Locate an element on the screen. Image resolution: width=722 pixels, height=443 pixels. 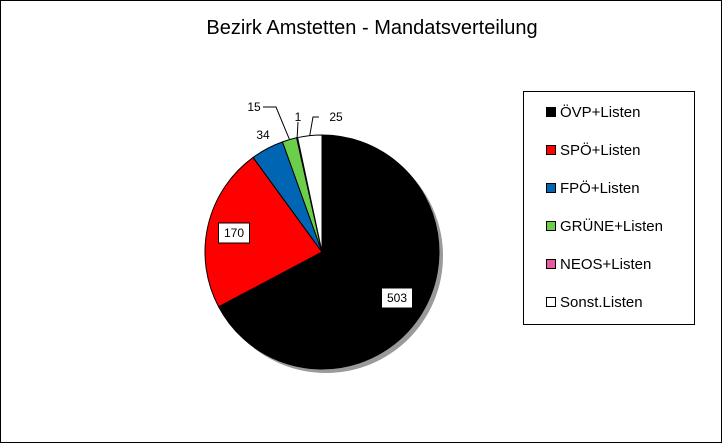
svg-text: 170 is located at coordinates (234, 233).